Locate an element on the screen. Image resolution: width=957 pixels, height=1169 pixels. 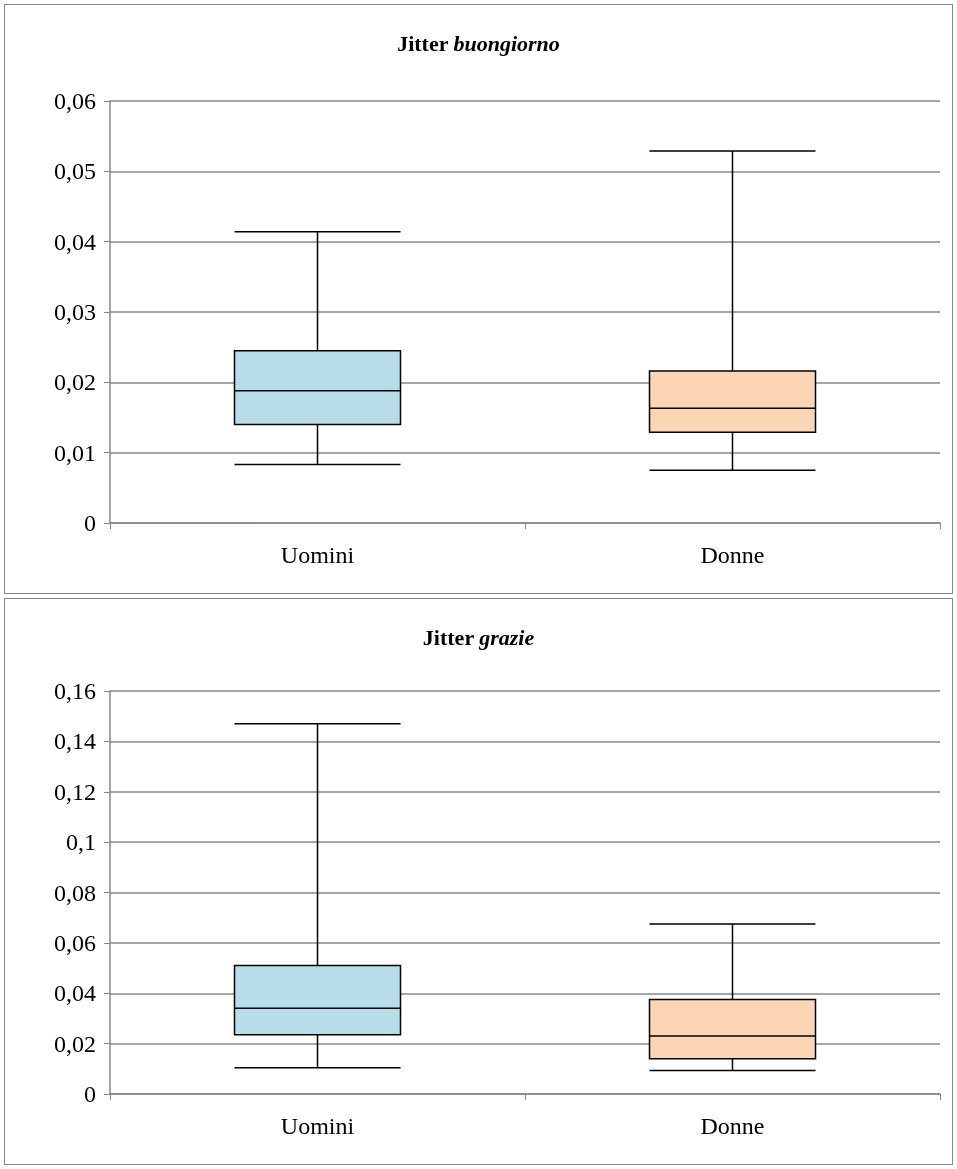
chart-title: Jitter buongiorno is located at coordinates (478, 43).